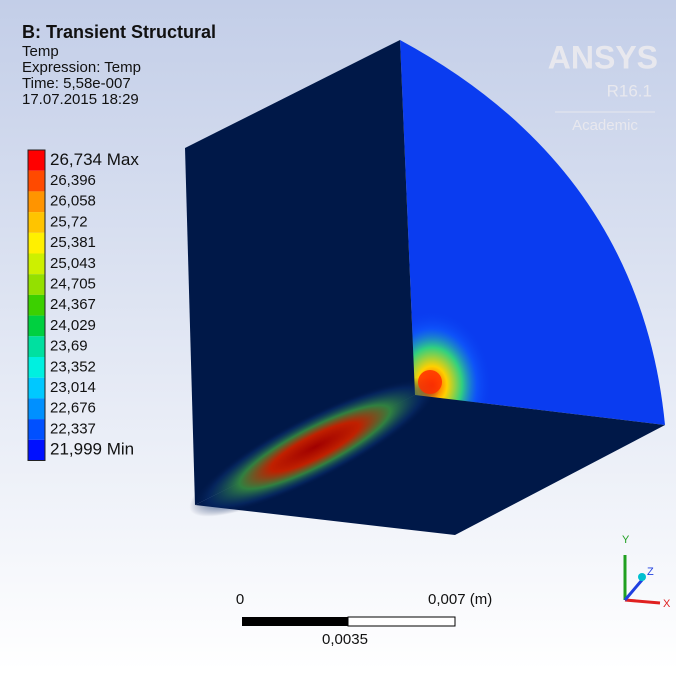  I want to click on legend-label: 26,734 Max, so click(94, 159).